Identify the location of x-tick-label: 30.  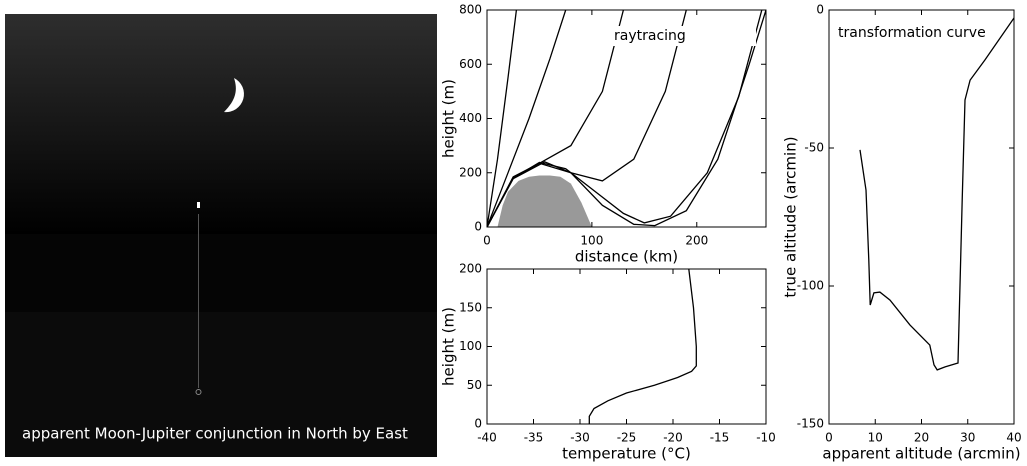
(967, 438).